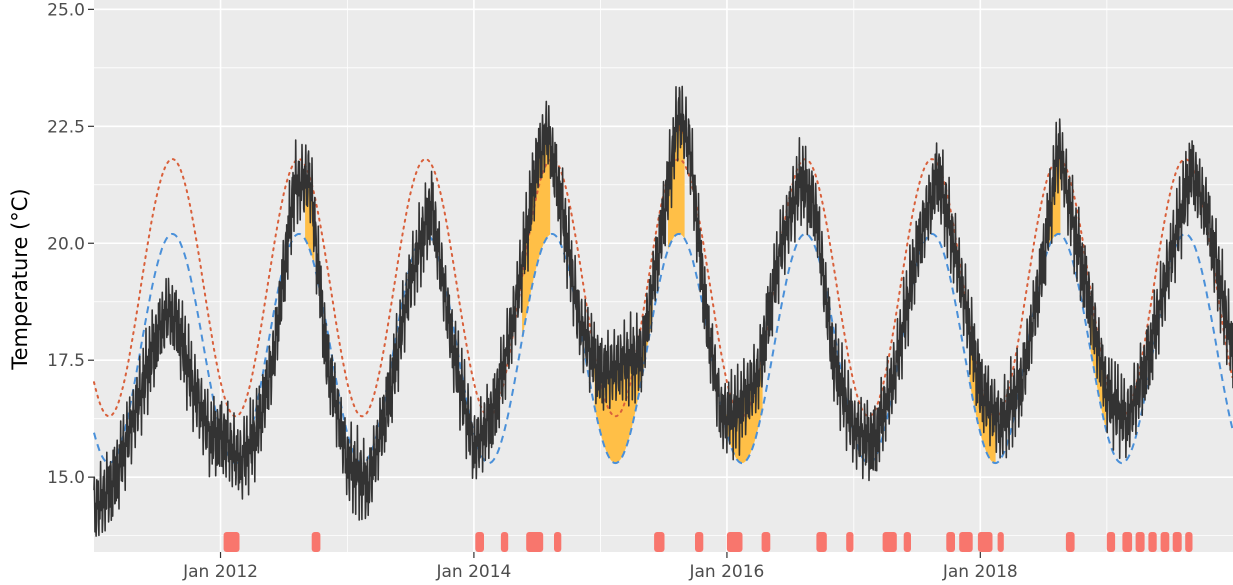  I want to click on x-tick-label: Jan 2016, so click(726, 572).